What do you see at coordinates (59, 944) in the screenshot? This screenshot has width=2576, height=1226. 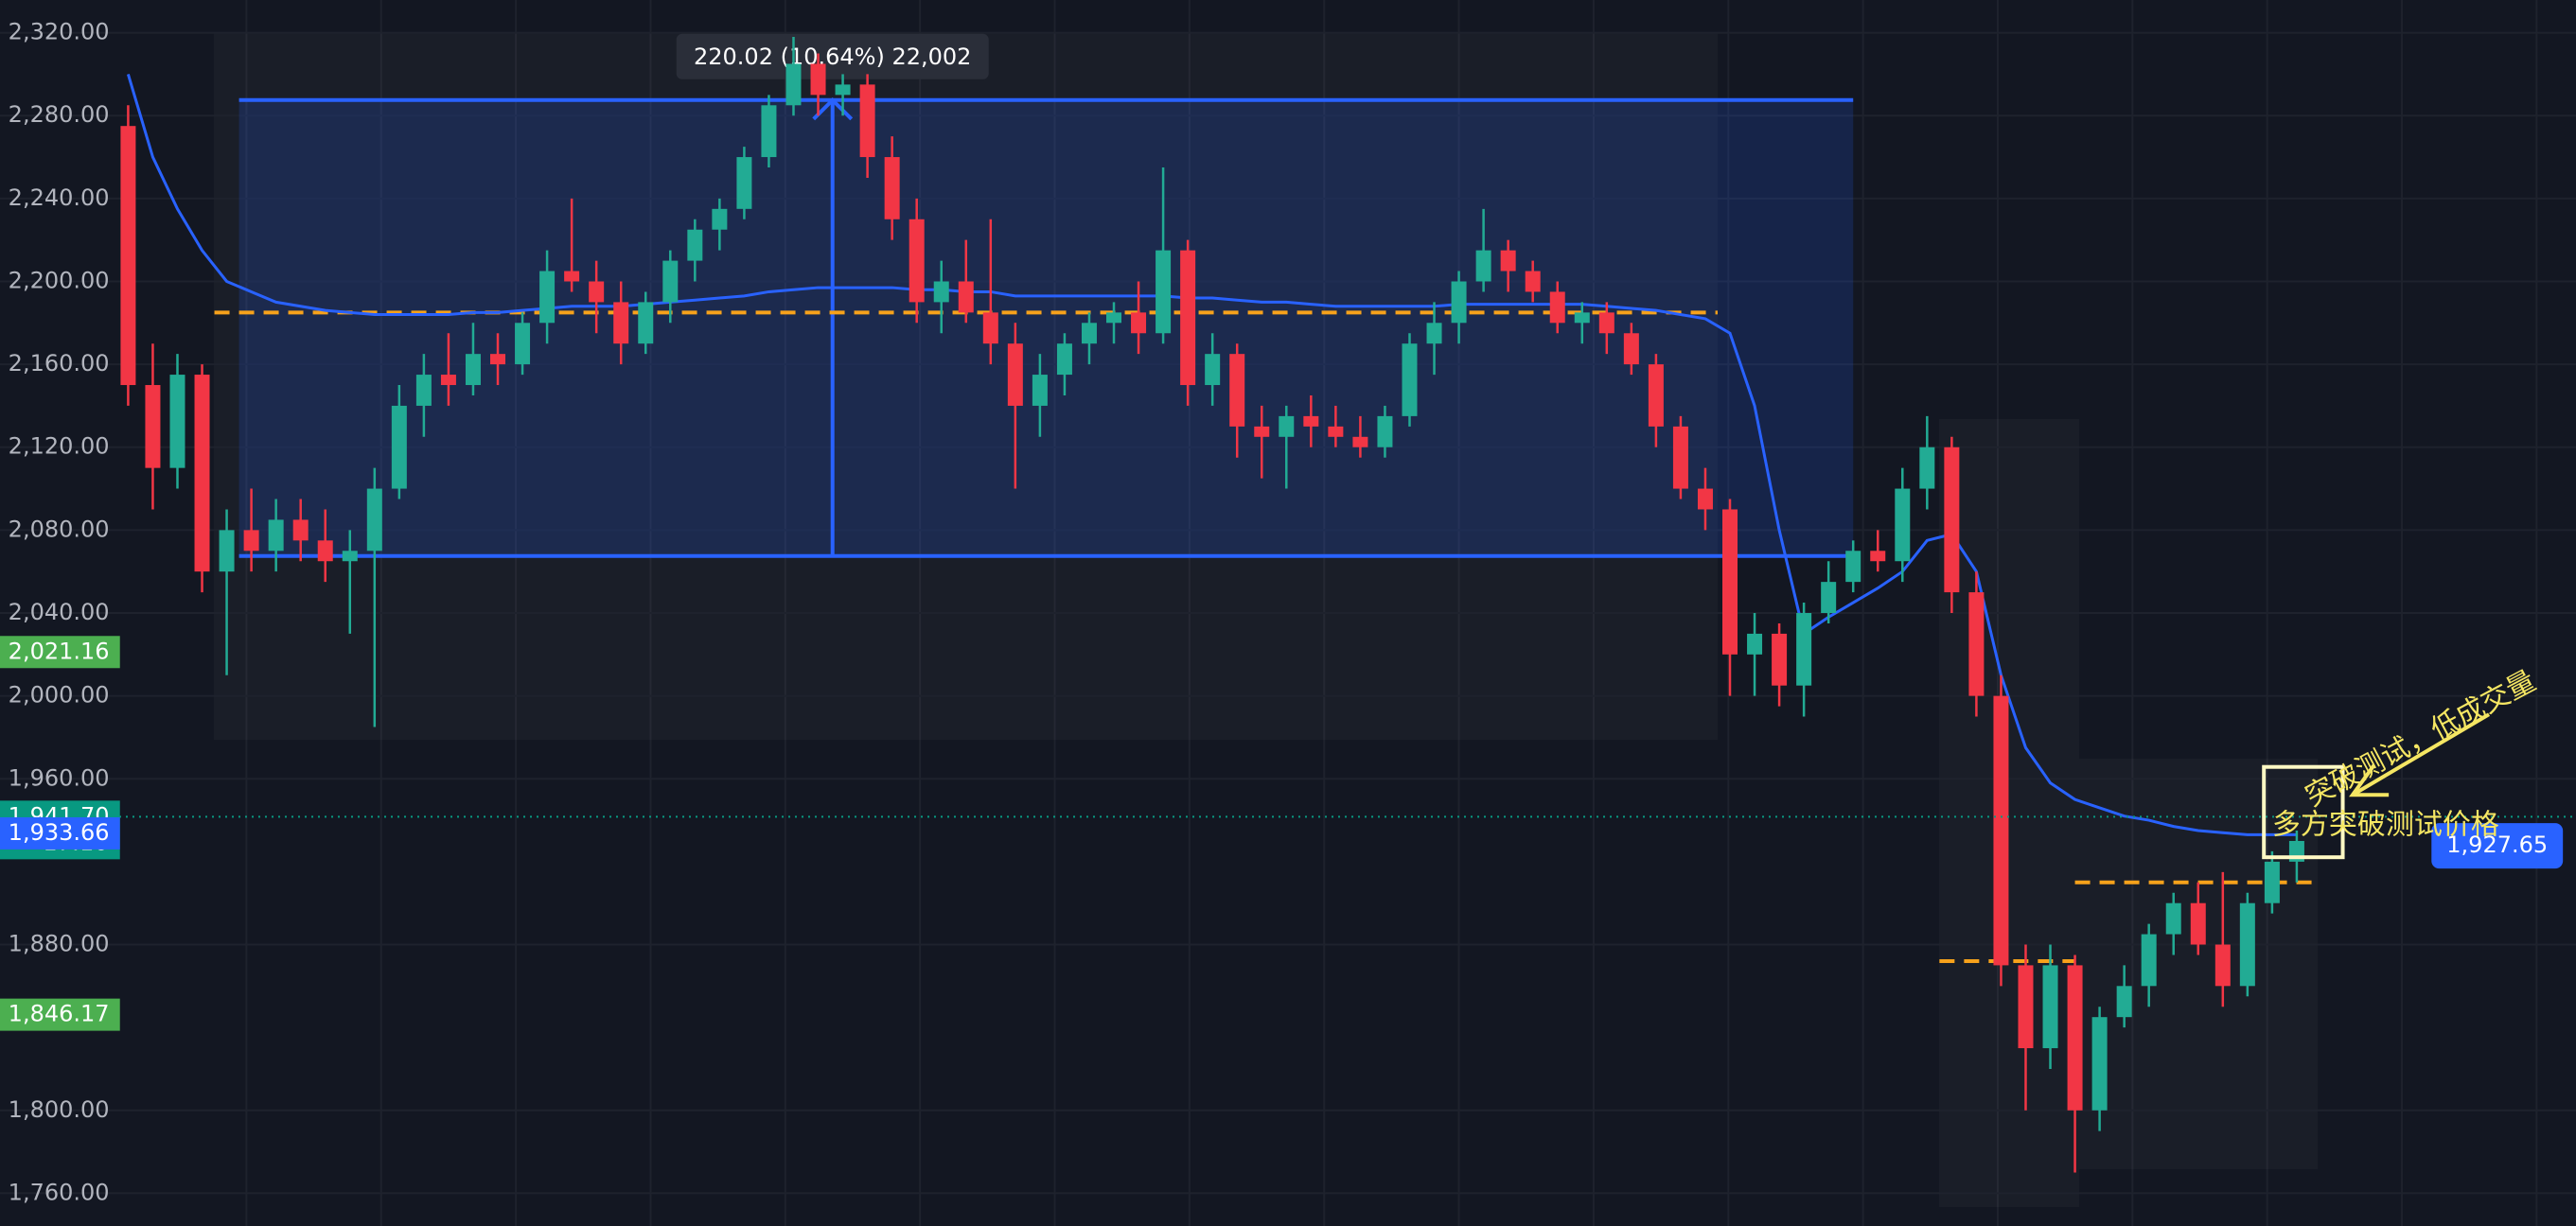 I see `y-tick-label: 1,880.00` at bounding box center [59, 944].